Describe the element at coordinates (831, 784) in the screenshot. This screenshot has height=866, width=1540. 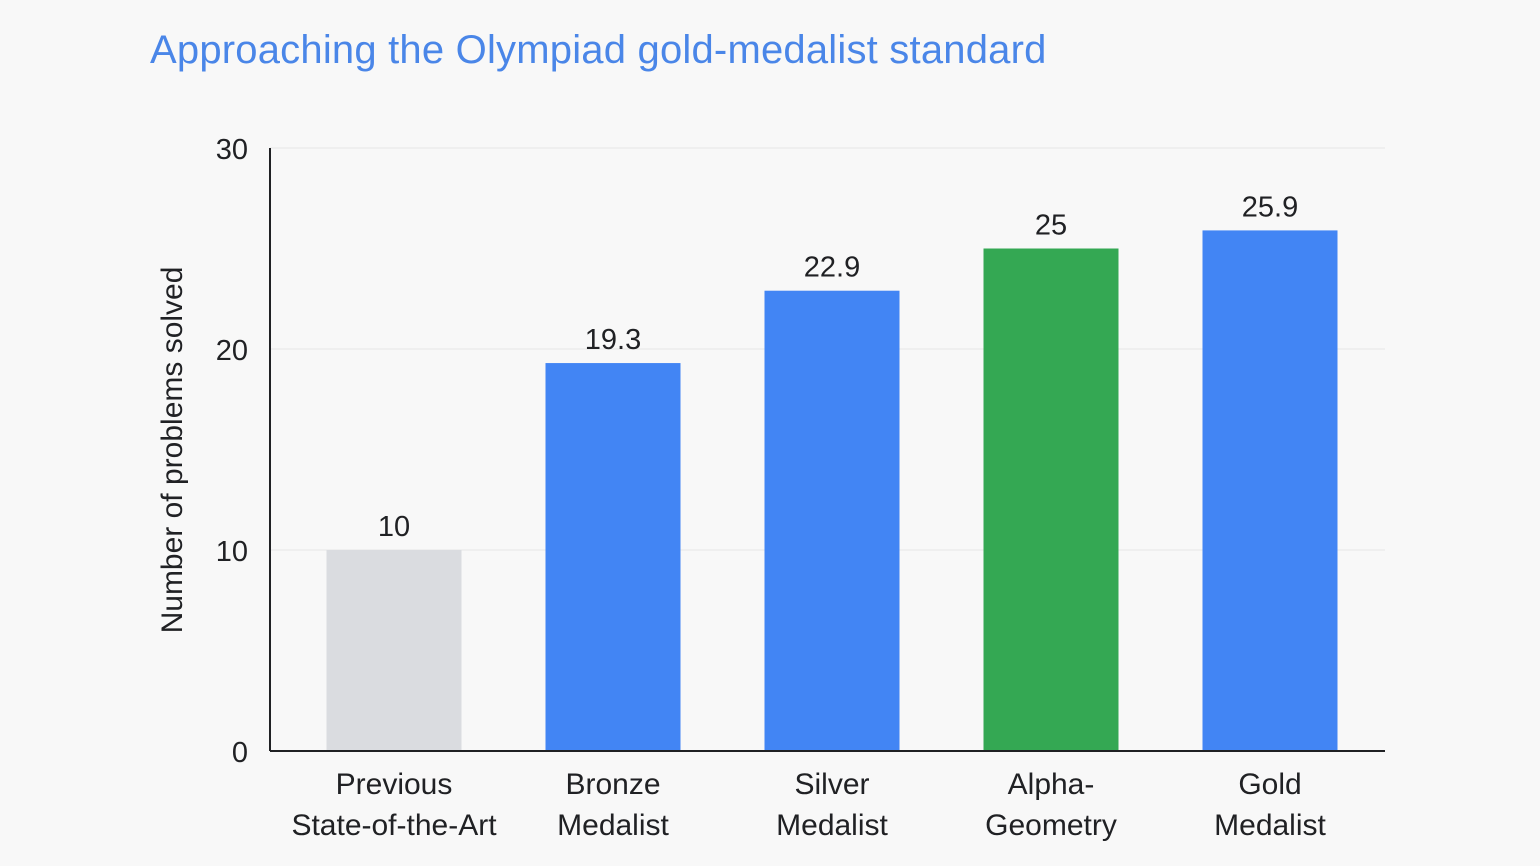
I see `x-tick-label: Silver` at that location.